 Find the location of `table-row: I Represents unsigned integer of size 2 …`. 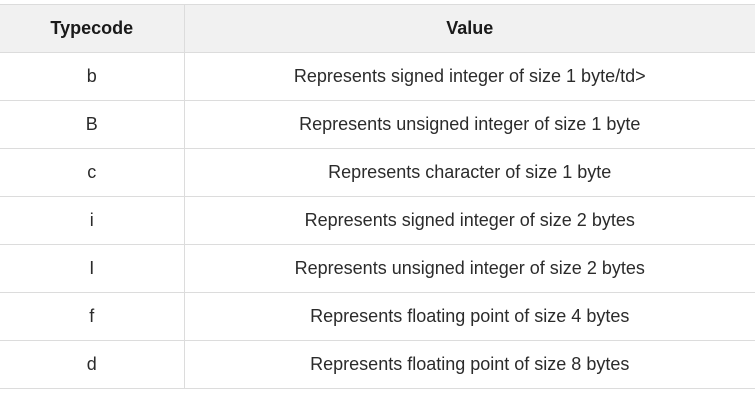

table-row: I Represents unsigned integer of size 2 … is located at coordinates (377, 268).